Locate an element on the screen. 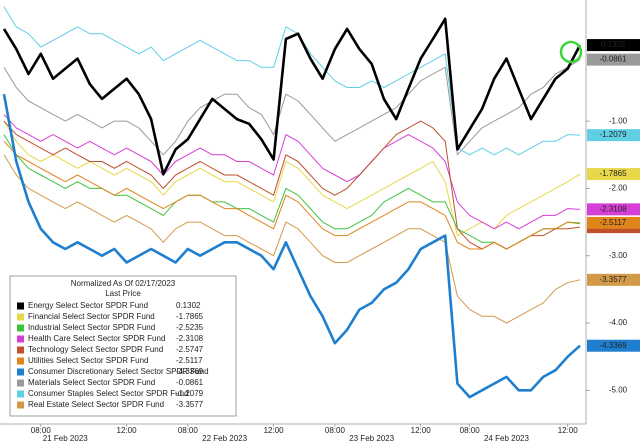 The height and width of the screenshot is (443, 640). last-price-label: -2.3108 is located at coordinates (613, 208).